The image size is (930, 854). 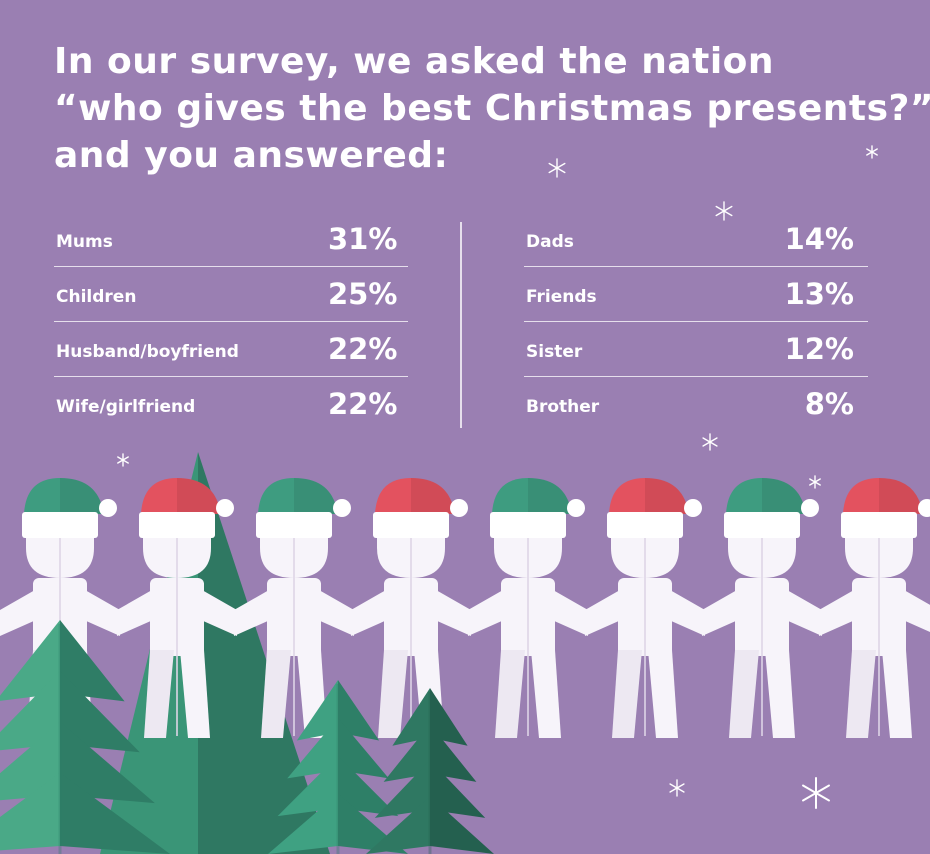 I want to click on title-line-3: and you answered:, so click(x=251, y=155).